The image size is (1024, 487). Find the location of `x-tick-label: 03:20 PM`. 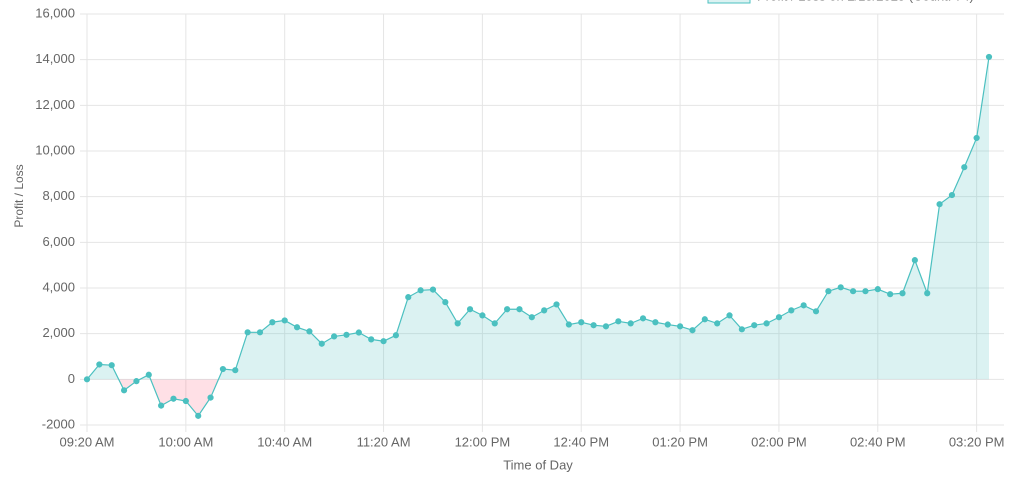

x-tick-label: 03:20 PM is located at coordinates (977, 441).